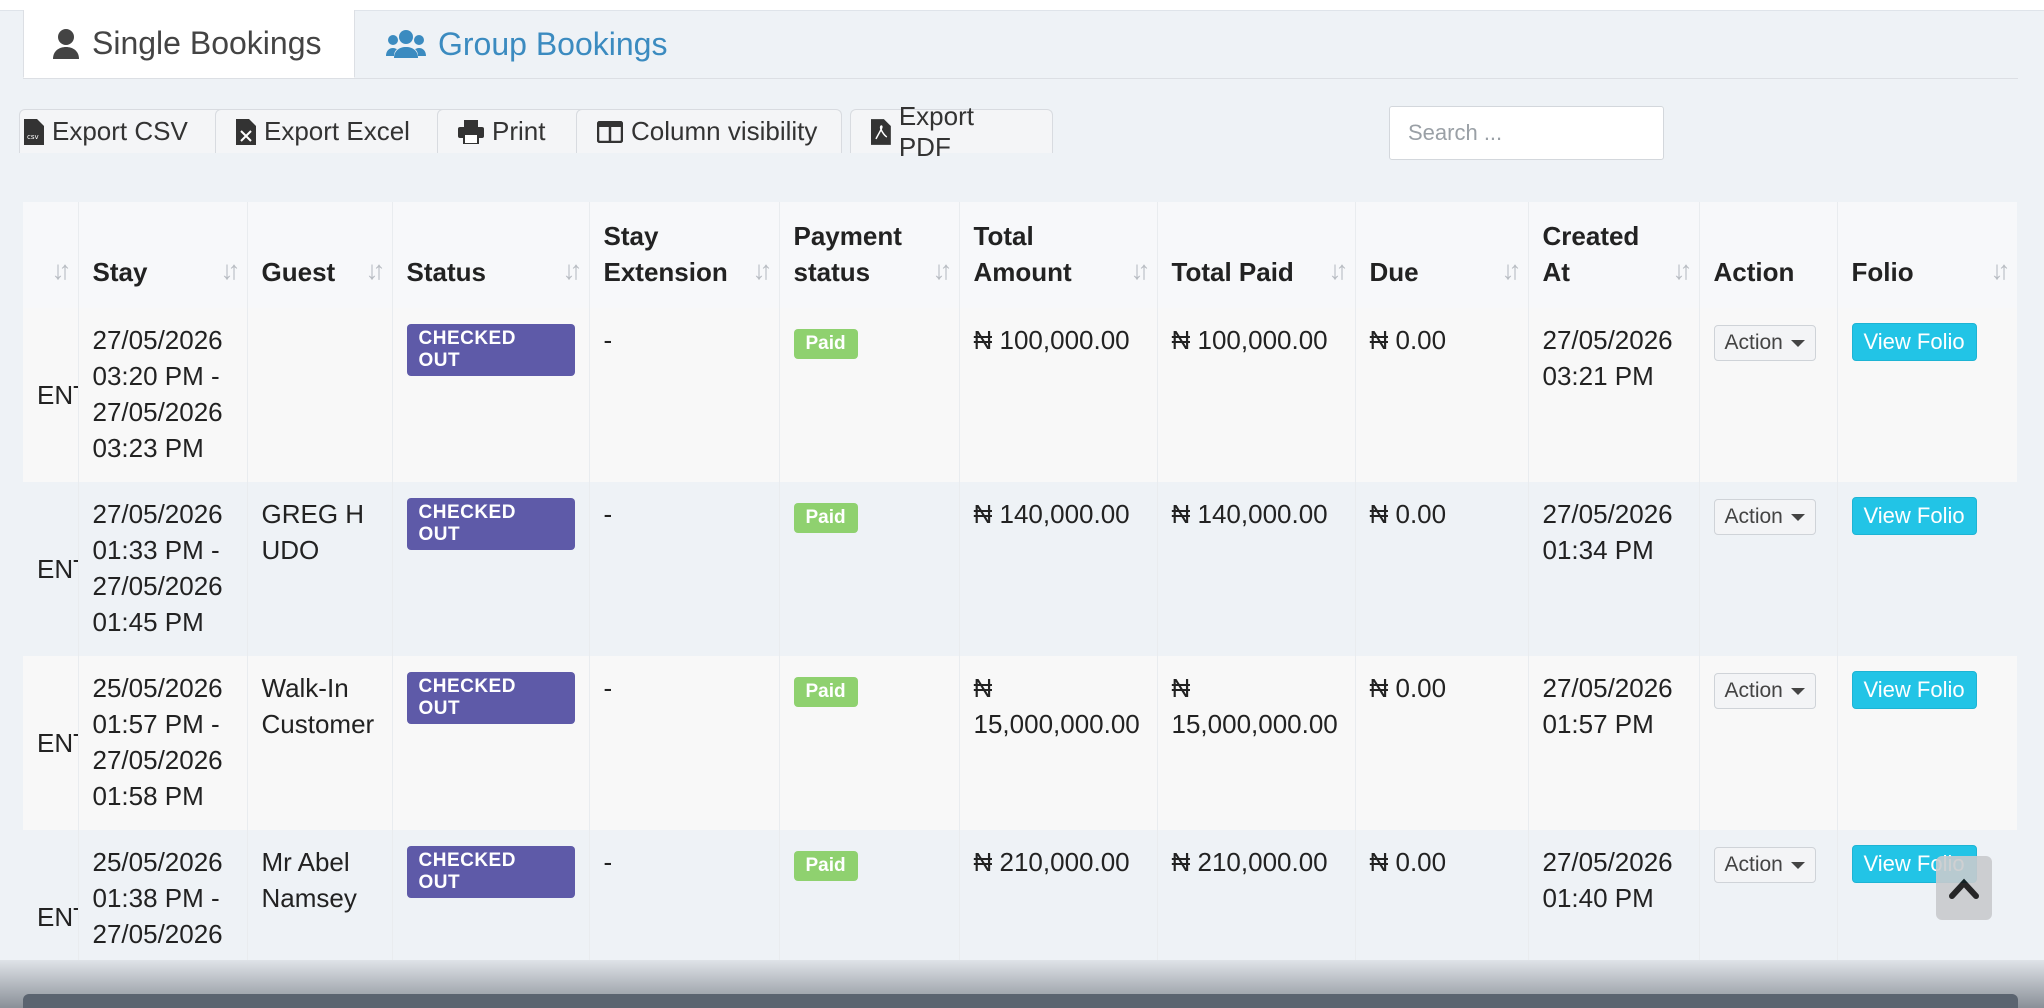 Image resolution: width=2044 pixels, height=1008 pixels. I want to click on cell-total-amount: ₦ 140,000.00, so click(1058, 569).